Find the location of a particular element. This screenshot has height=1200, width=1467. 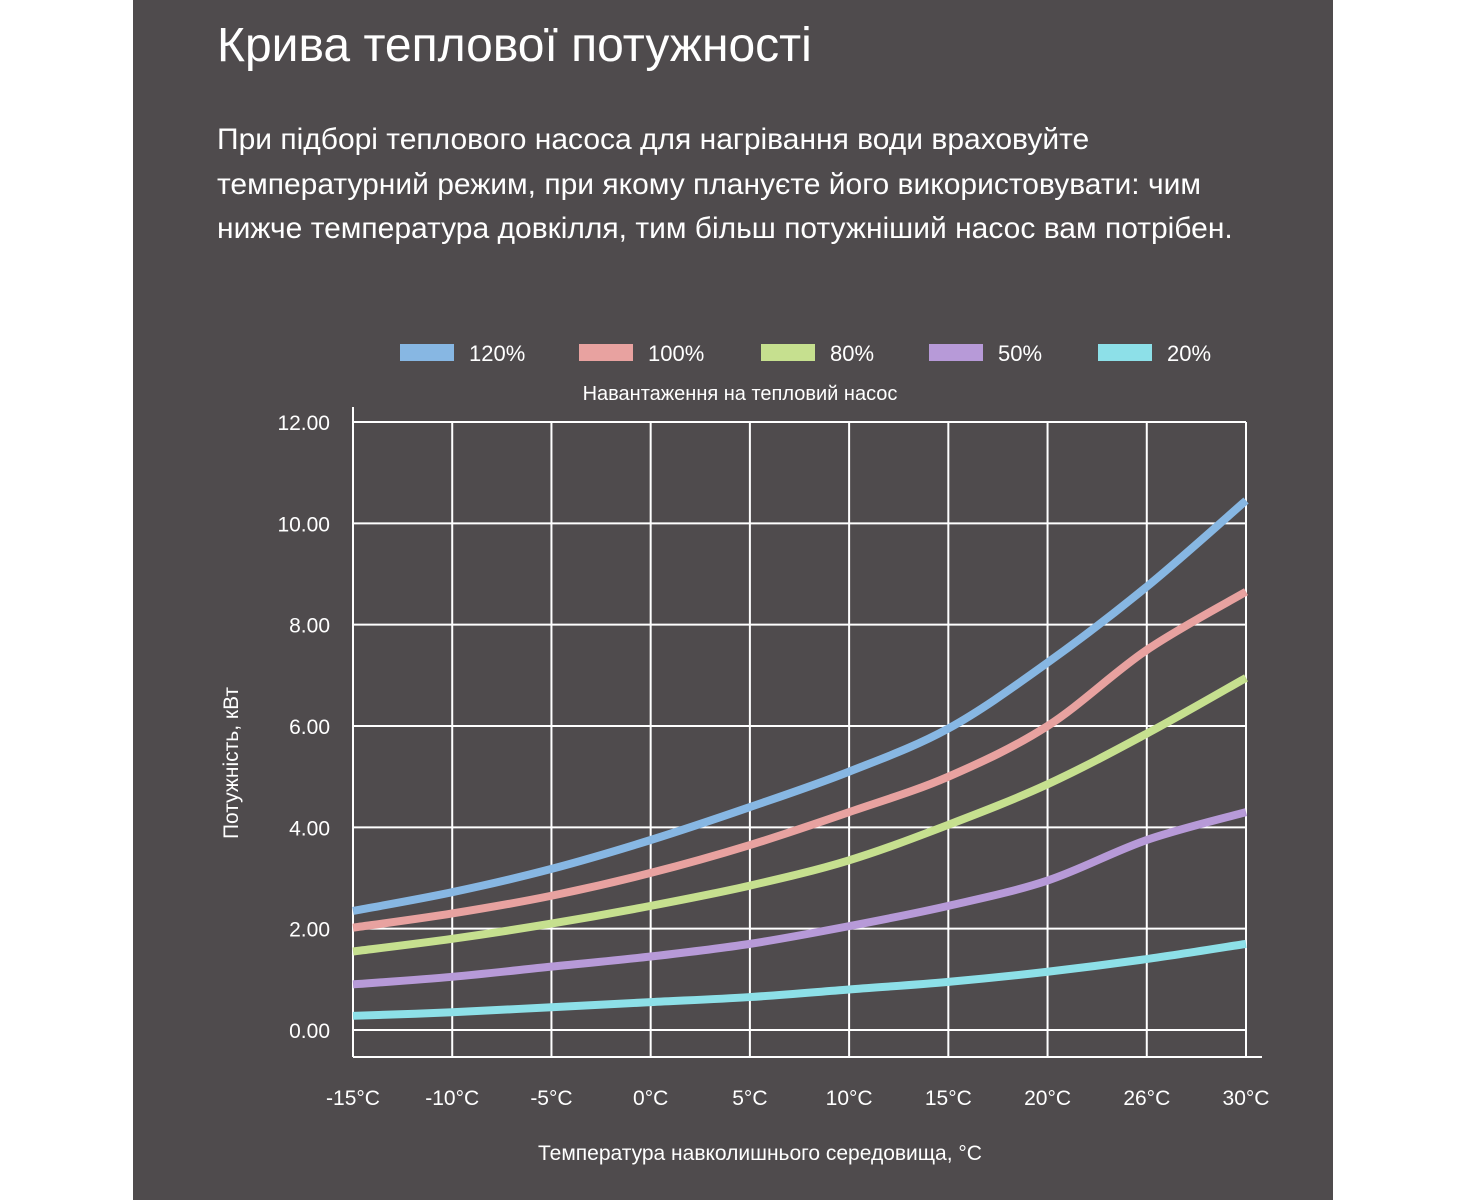

x-tick-label: -15°C is located at coordinates (353, 1098).